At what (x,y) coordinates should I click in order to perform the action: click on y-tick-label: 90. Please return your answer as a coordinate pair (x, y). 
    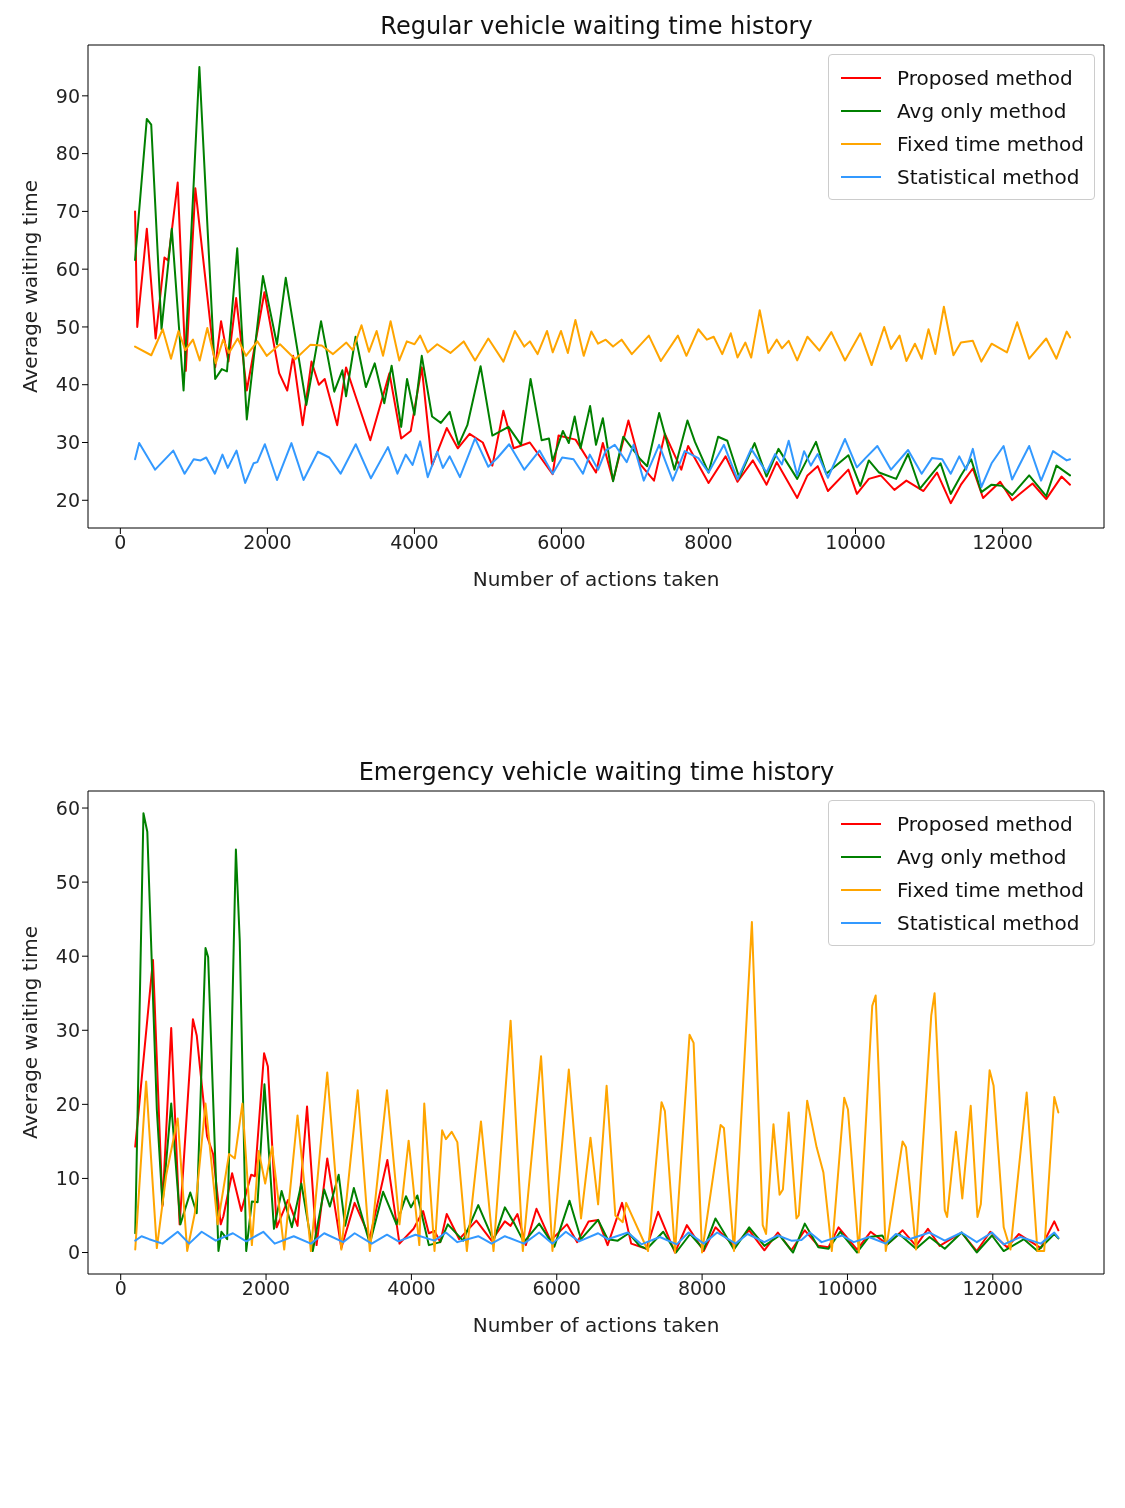
    Looking at the image, I should click on (67, 95).